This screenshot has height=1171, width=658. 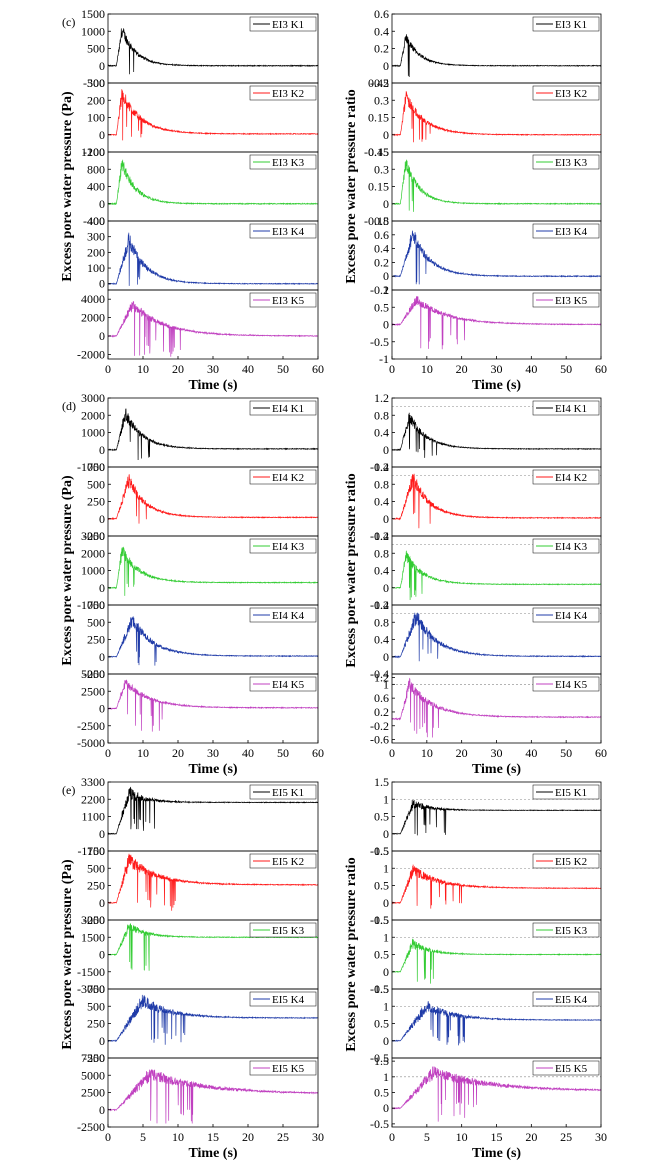 I want to click on subplot-right-1: -0.5 0 0.5 1 1.5 EI5 K1, so click(x=486, y=816).